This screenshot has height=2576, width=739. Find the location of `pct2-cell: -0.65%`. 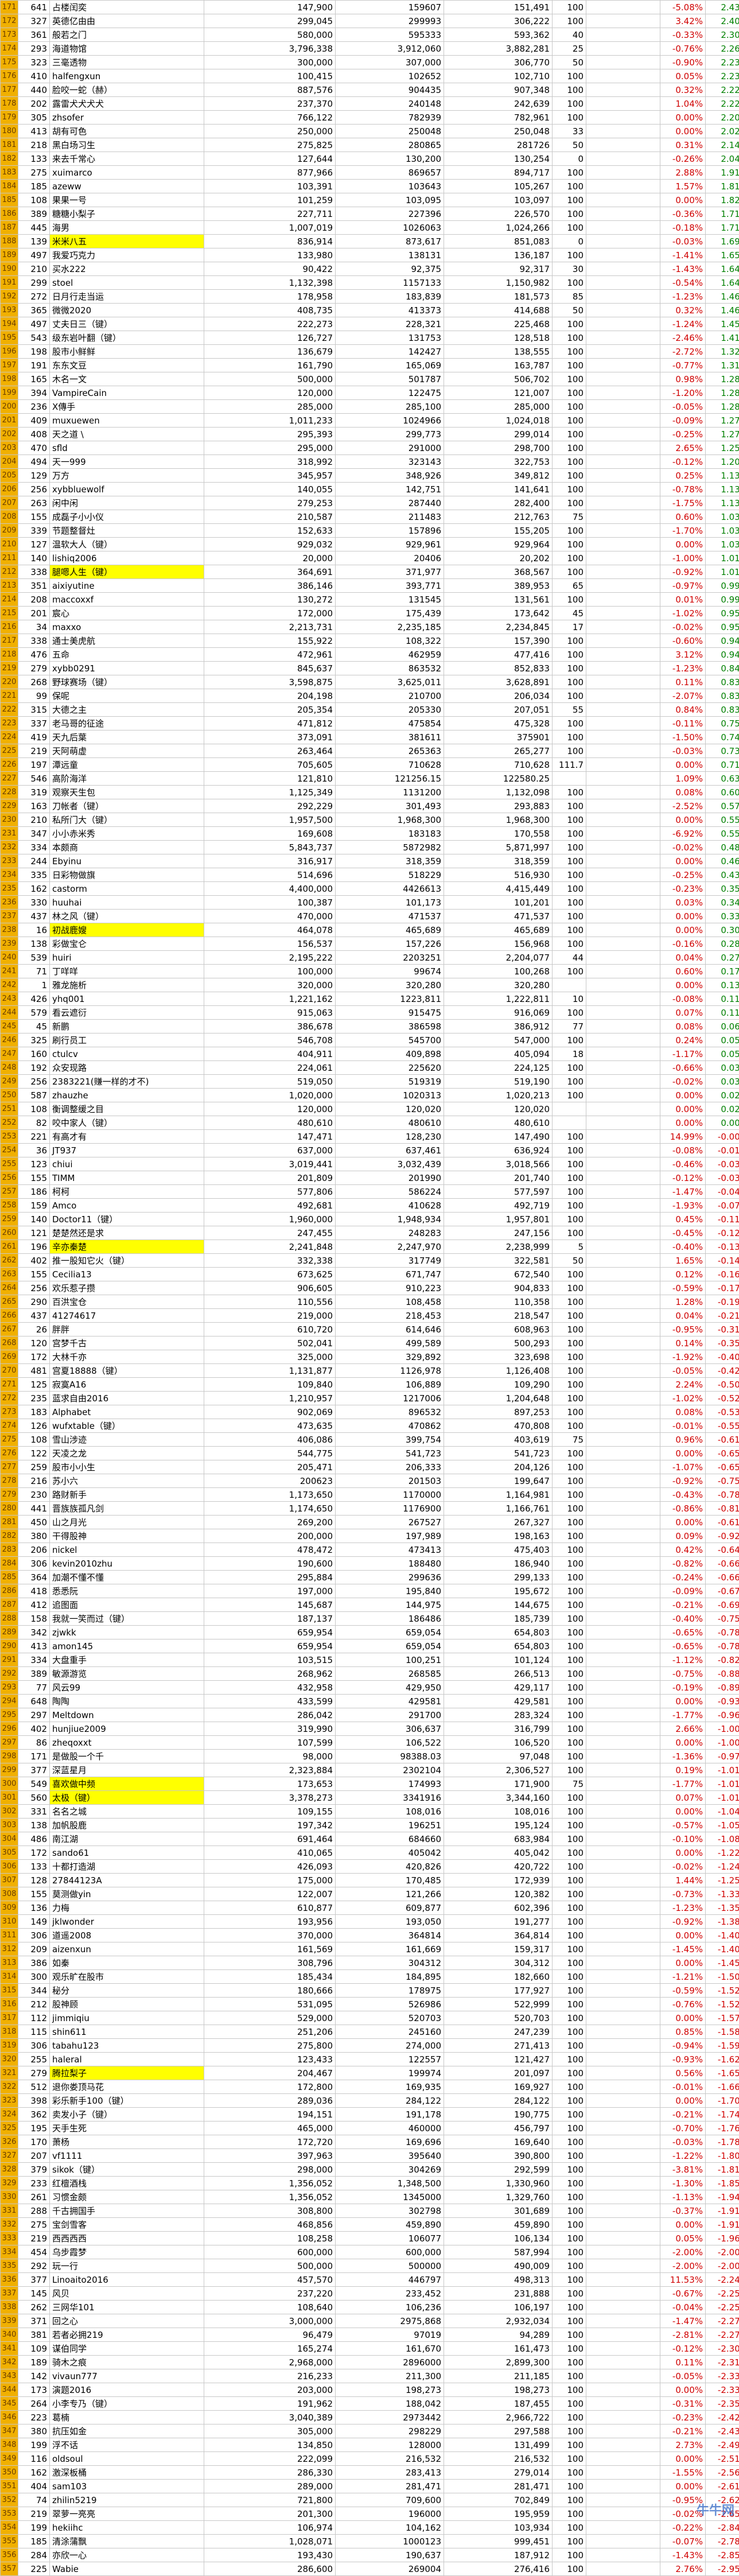

pct2-cell: -0.65% is located at coordinates (723, 1467).